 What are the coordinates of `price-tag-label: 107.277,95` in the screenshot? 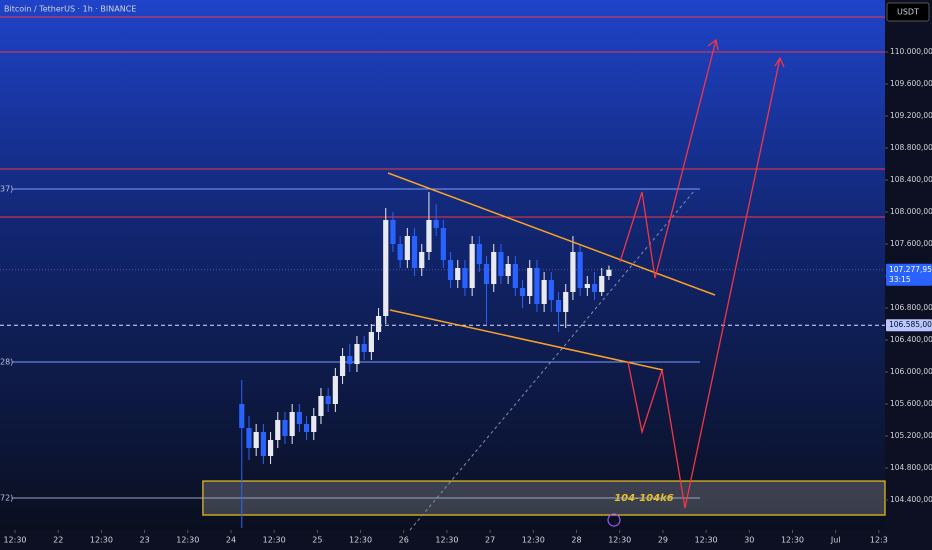 It's located at (910, 269).